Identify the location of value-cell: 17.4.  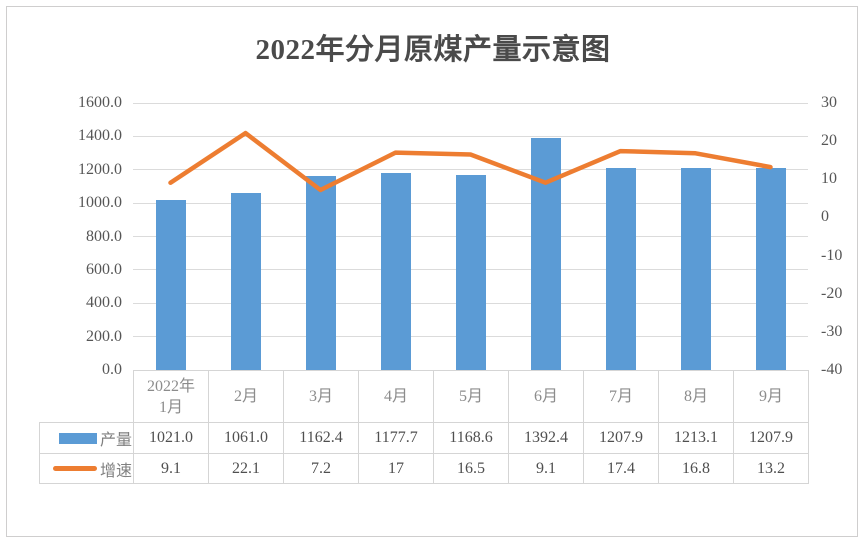
(621, 468).